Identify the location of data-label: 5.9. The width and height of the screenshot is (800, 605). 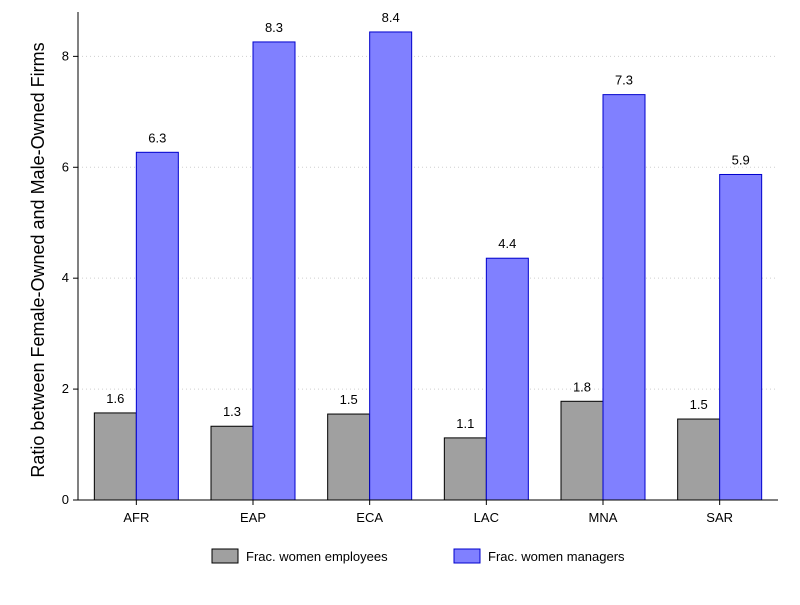
(741, 159).